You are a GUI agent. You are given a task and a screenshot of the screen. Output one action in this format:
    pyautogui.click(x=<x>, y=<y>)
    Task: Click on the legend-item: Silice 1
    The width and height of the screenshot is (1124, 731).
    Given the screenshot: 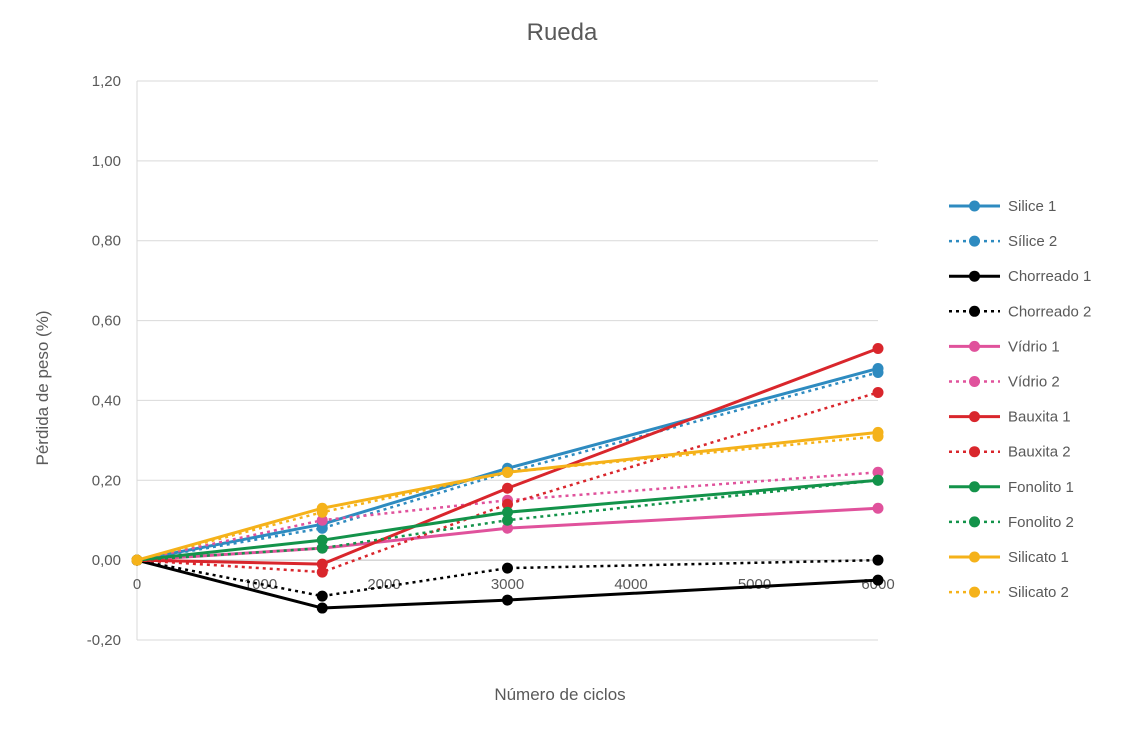 What is the action you would take?
    pyautogui.click(x=1002, y=206)
    